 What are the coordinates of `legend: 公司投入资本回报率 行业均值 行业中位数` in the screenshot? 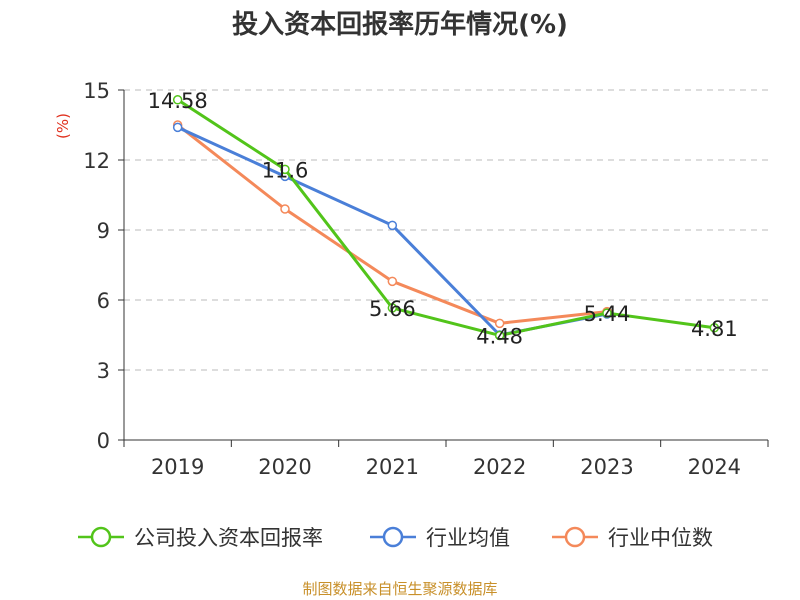 It's located at (395, 538).